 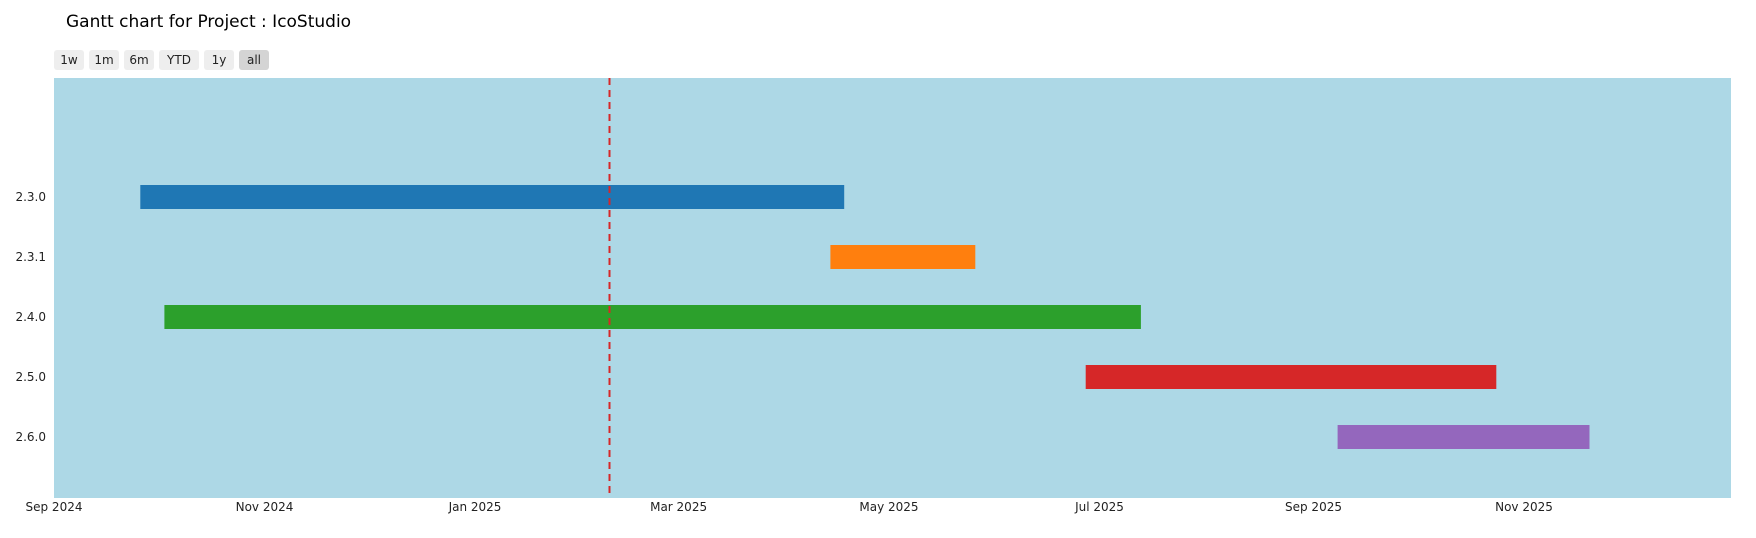 What do you see at coordinates (30, 377) in the screenshot?
I see `y-tick-label: 2.5.0` at bounding box center [30, 377].